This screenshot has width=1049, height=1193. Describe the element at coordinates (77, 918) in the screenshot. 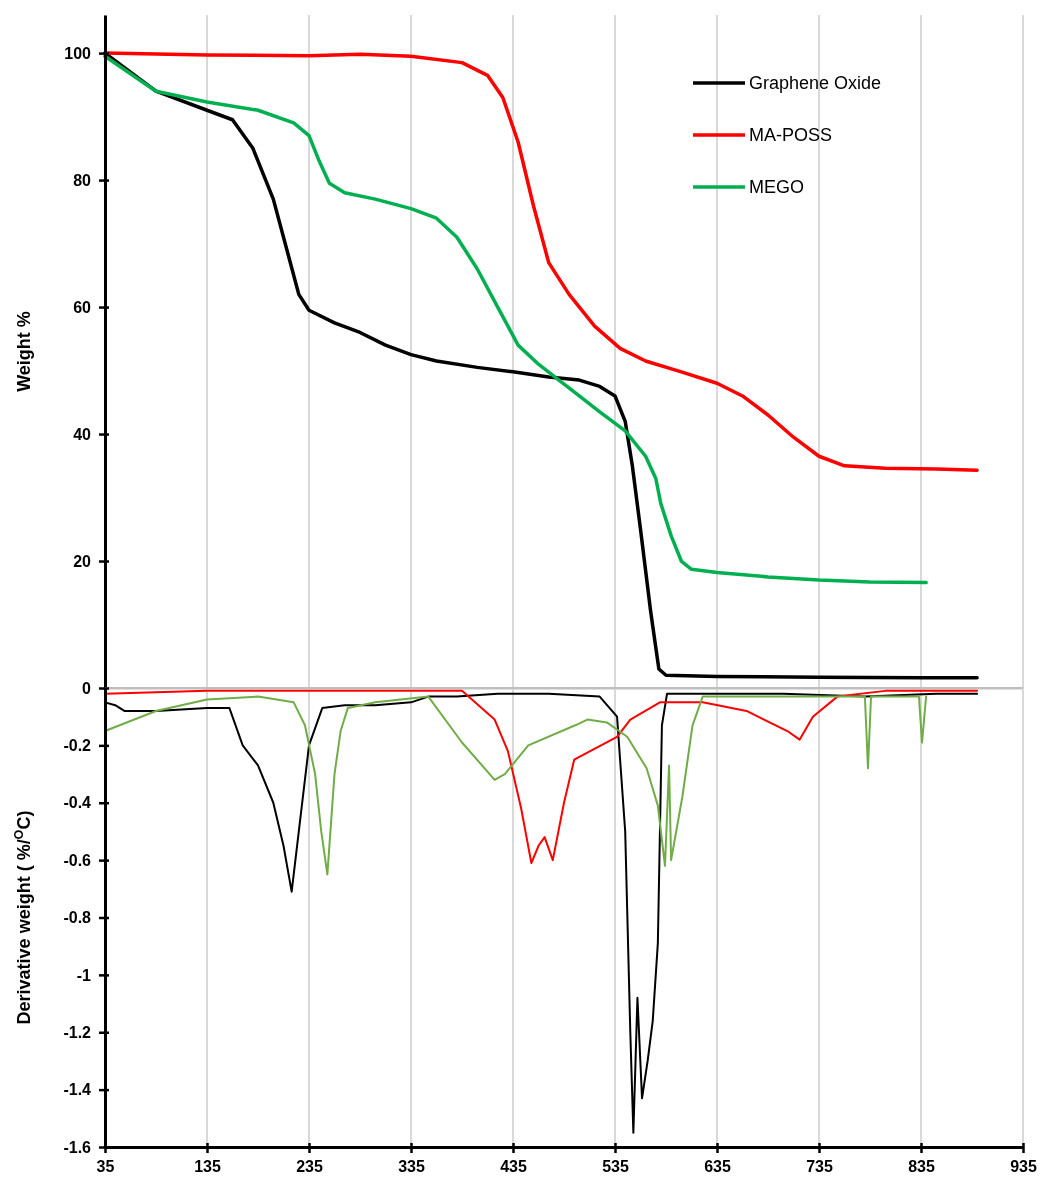

I see `y-tick-label: -0.8` at that location.